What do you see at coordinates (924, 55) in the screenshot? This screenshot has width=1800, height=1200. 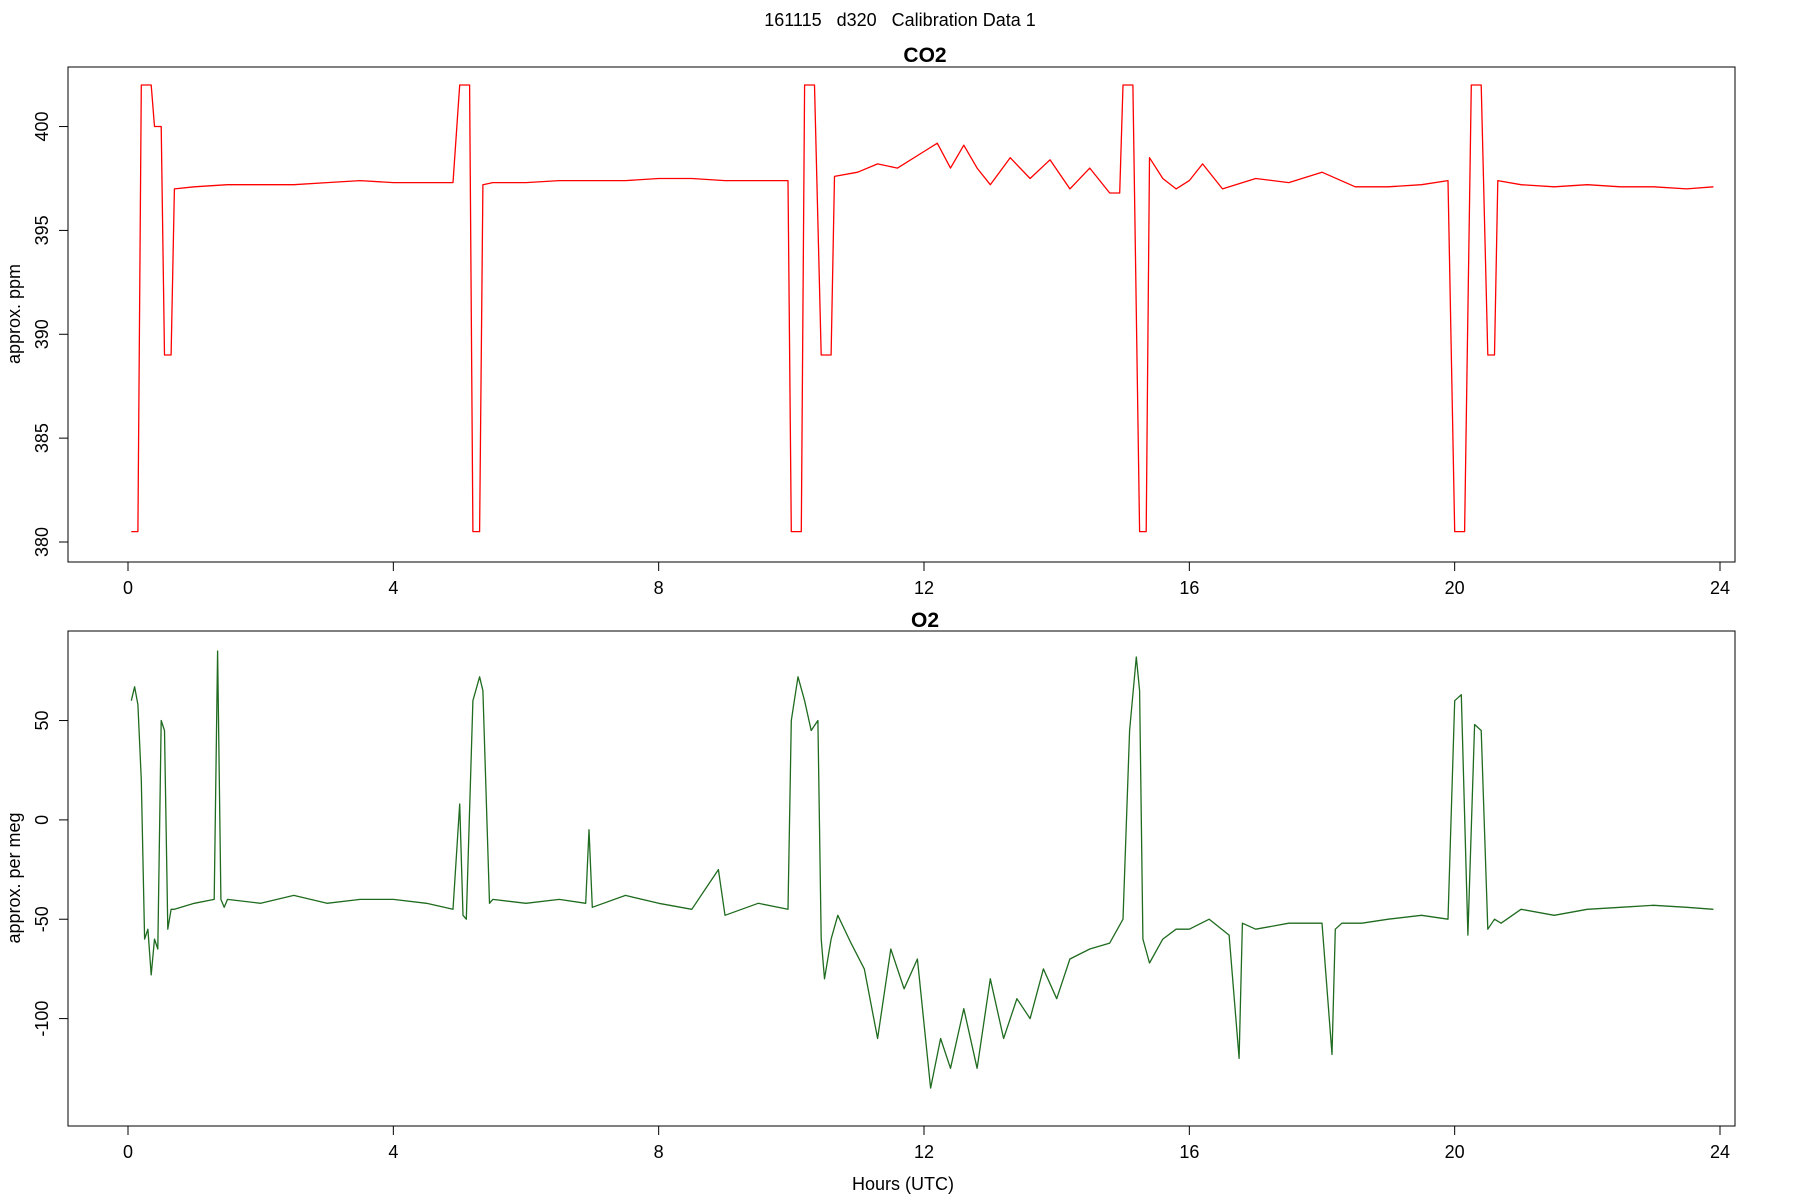 I see `co2-panel-title: CO2` at bounding box center [924, 55].